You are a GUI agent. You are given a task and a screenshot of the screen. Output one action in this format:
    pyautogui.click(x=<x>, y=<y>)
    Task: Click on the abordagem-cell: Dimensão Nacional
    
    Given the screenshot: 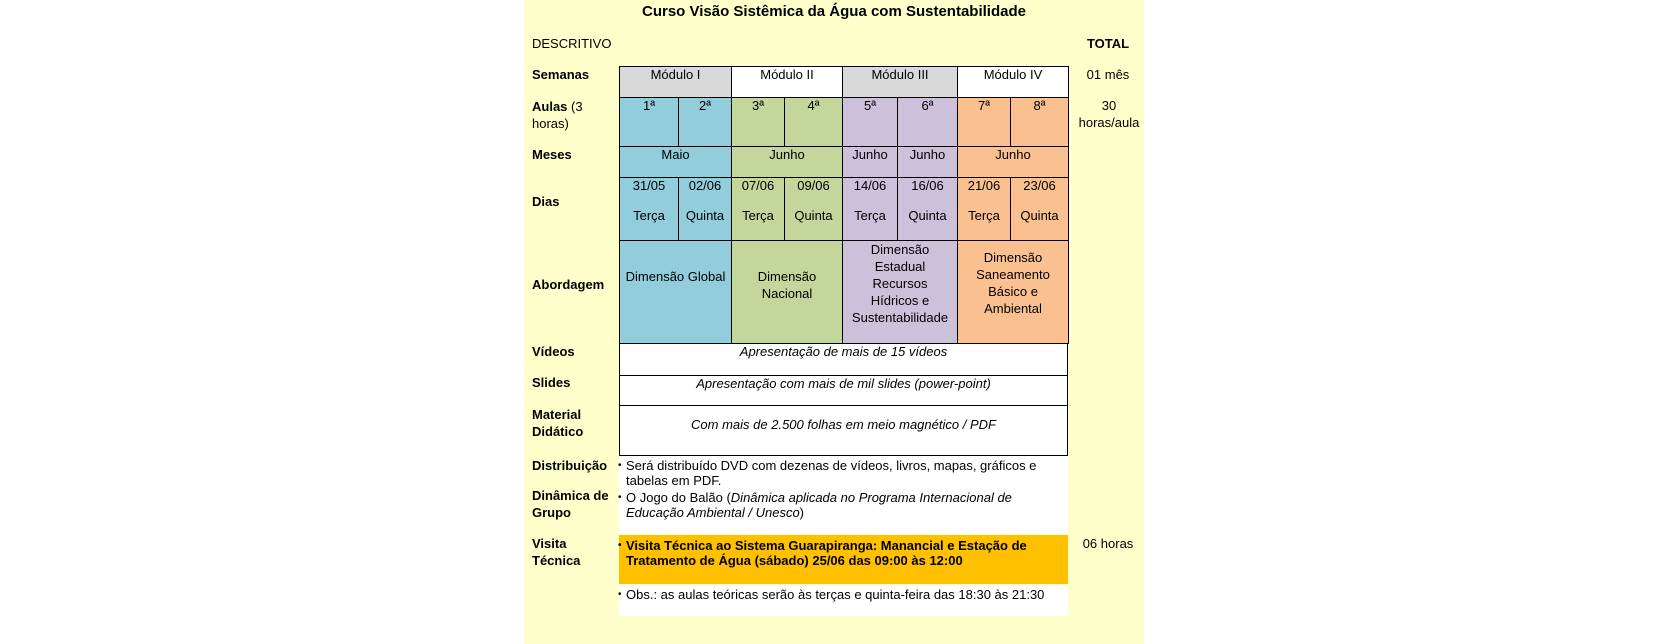 What is the action you would take?
    pyautogui.click(x=787, y=292)
    